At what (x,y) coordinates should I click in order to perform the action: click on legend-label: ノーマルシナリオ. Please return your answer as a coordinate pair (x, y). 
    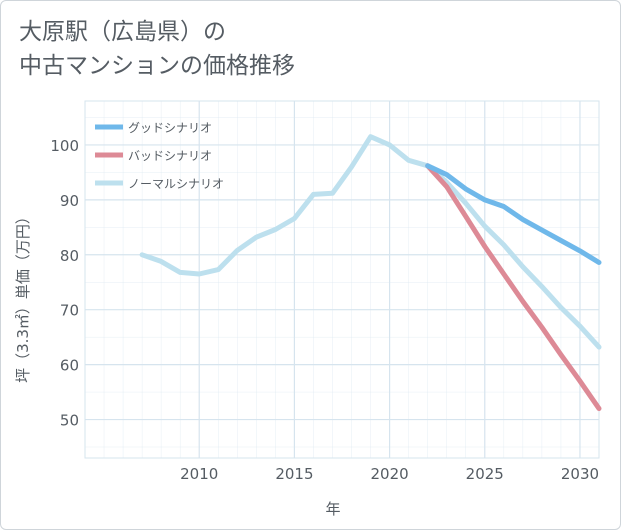
    Looking at the image, I should click on (176, 184).